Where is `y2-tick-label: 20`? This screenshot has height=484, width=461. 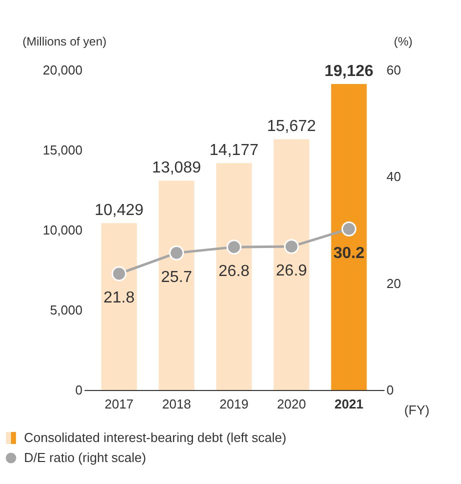 y2-tick-label: 20 is located at coordinates (393, 283).